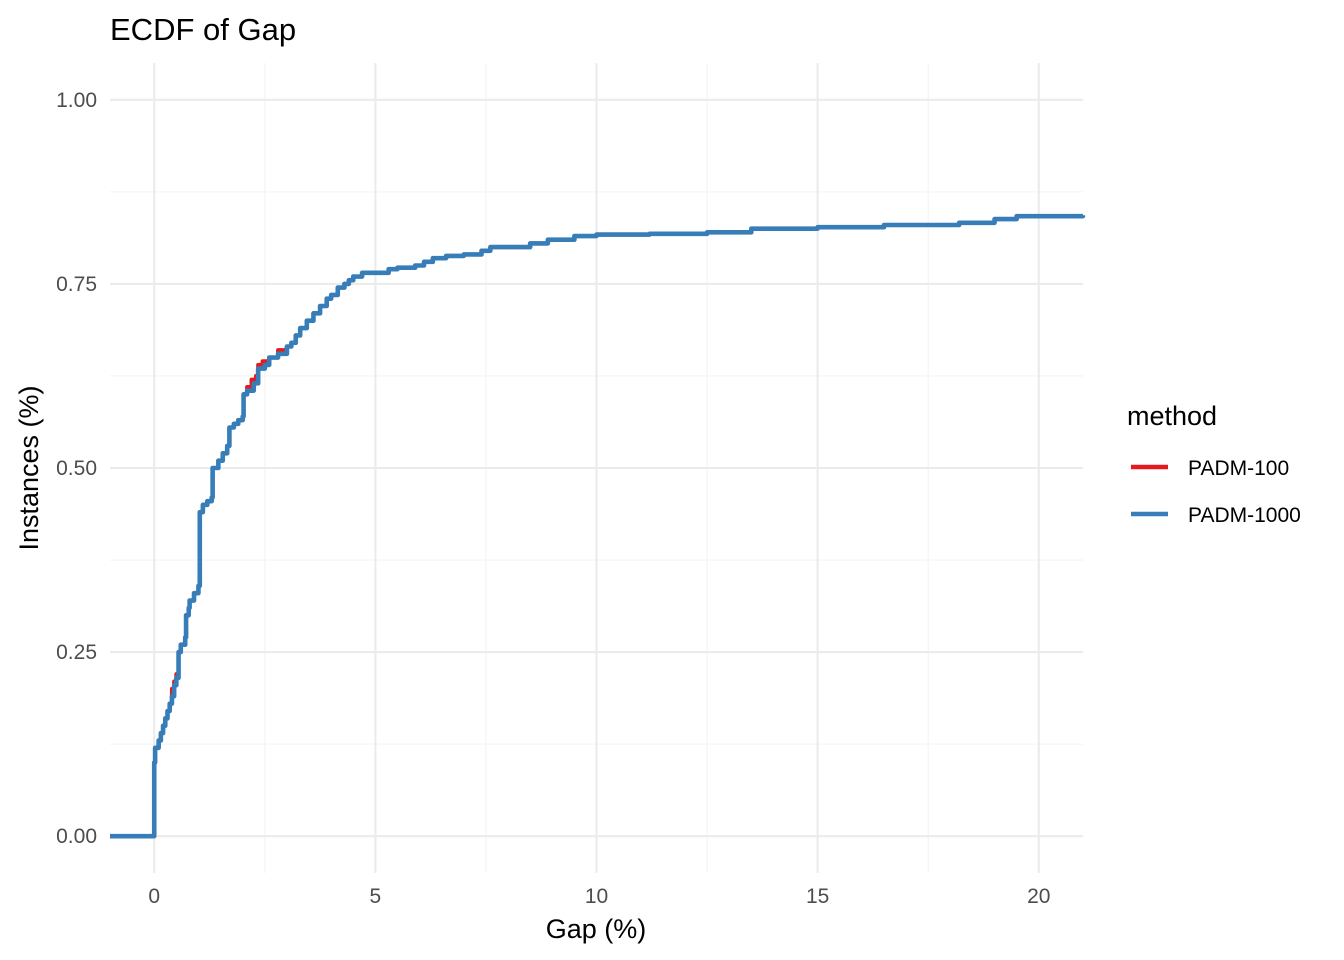 The height and width of the screenshot is (960, 1344). Describe the element at coordinates (1238, 468) in the screenshot. I see `legend-label-padm-100: PADM-100` at that location.